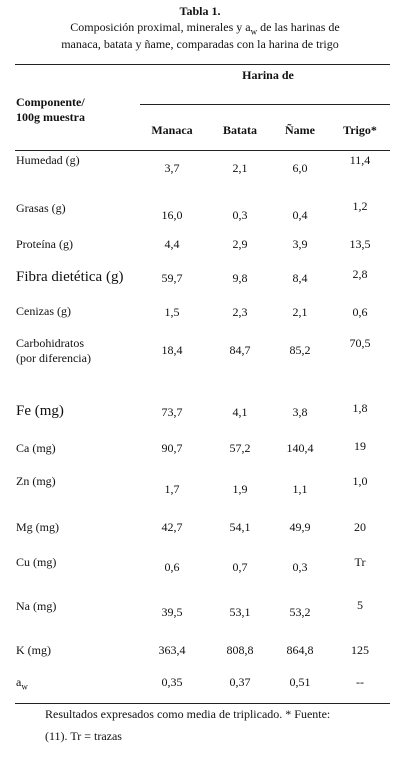  I want to click on row-label: Cenizas (g), so click(43, 311).